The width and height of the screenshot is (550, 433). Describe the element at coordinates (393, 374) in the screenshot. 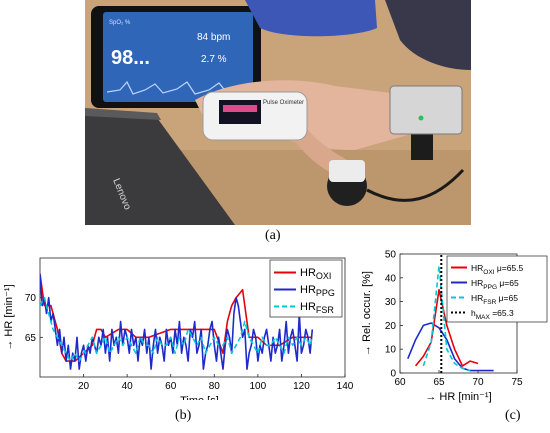

I see `y-tick-label: 0` at that location.